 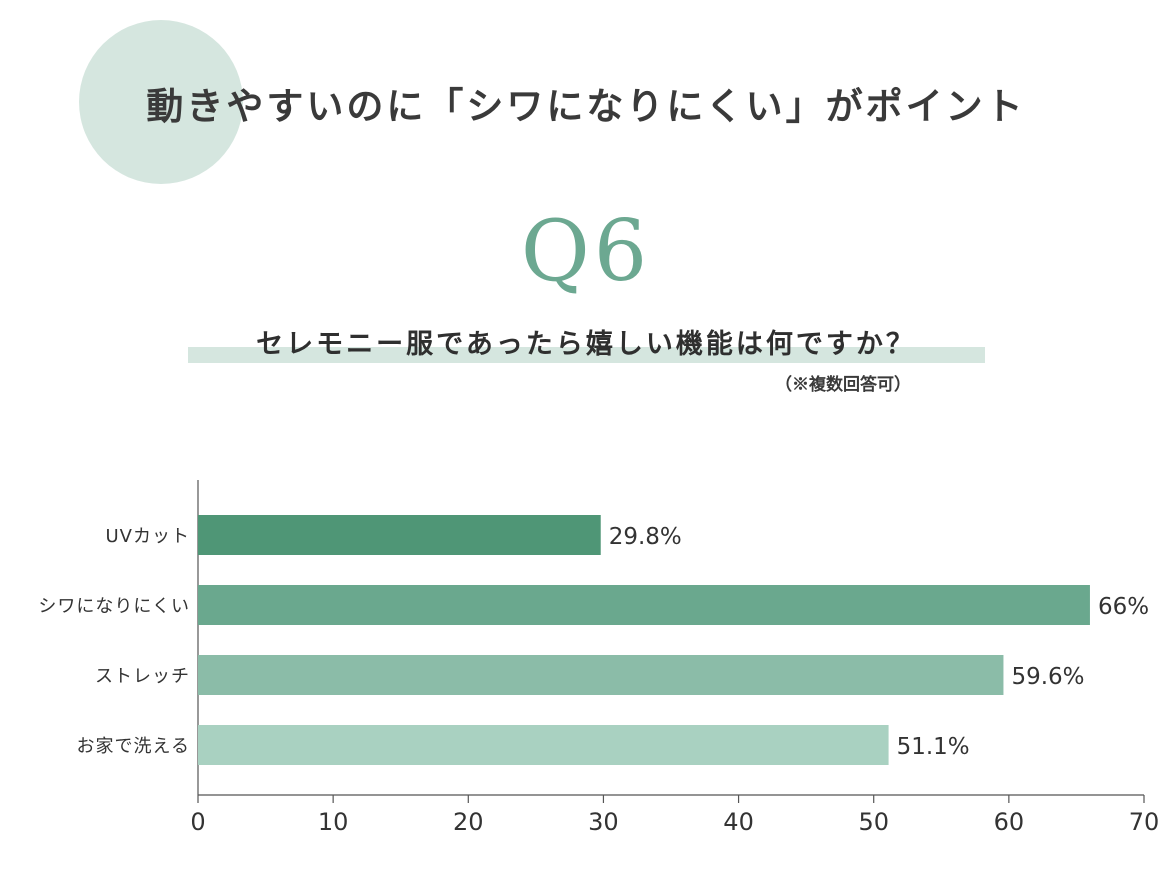 I want to click on value-label: 66%, so click(x=1123, y=607).